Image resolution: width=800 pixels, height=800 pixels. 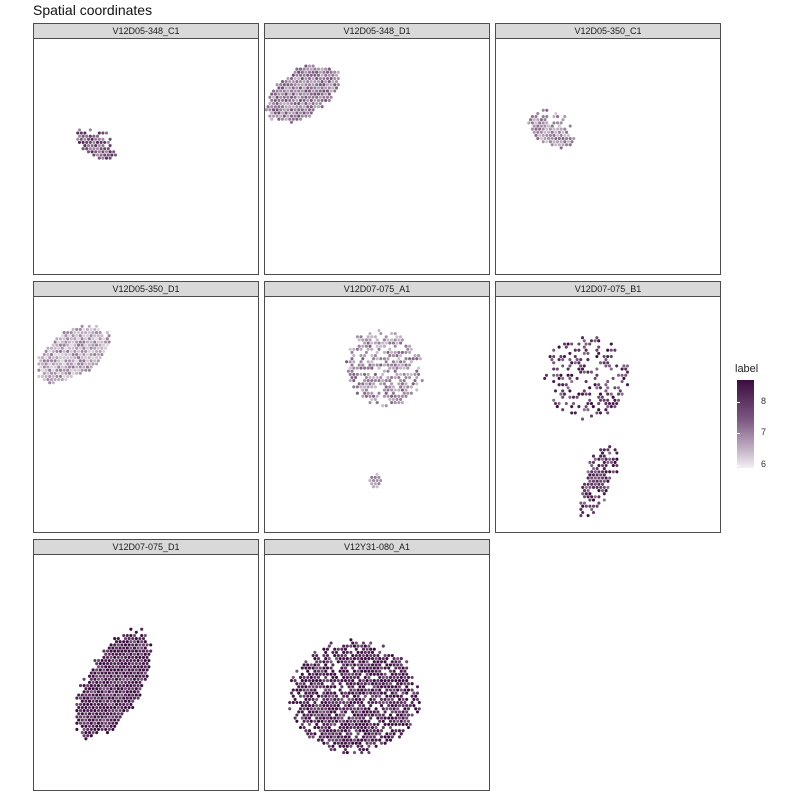 What do you see at coordinates (146, 407) in the screenshot?
I see `facet-panel: V12D05-350_D1` at bounding box center [146, 407].